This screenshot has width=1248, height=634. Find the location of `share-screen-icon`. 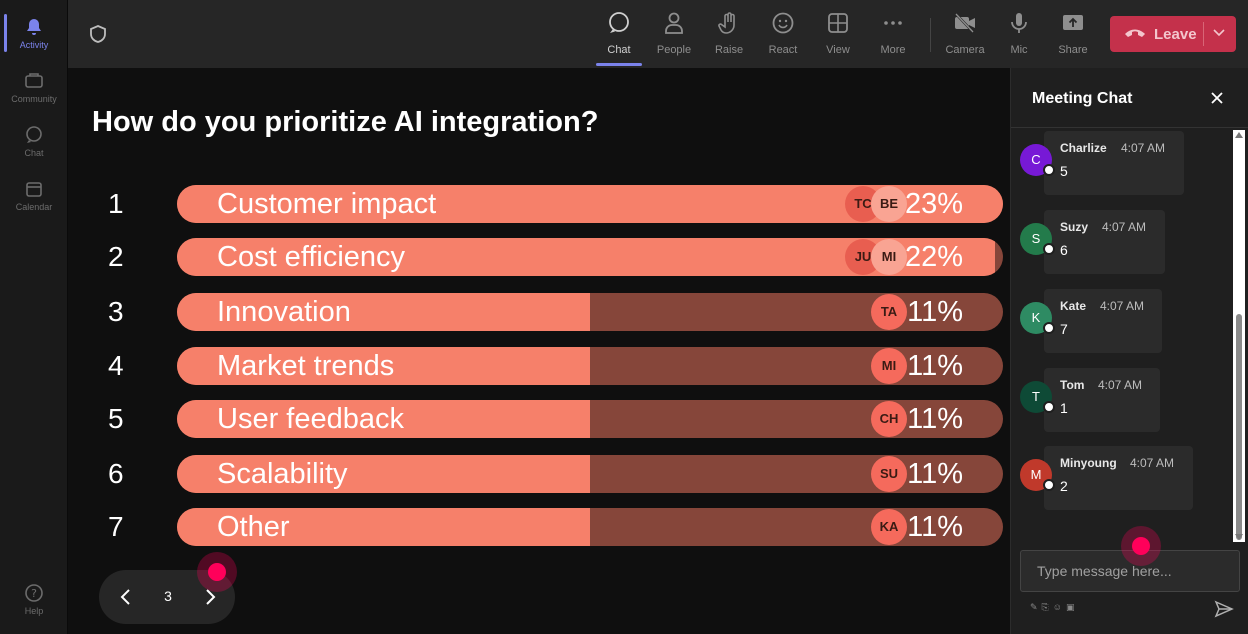

share-screen-icon is located at coordinates (1073, 23).